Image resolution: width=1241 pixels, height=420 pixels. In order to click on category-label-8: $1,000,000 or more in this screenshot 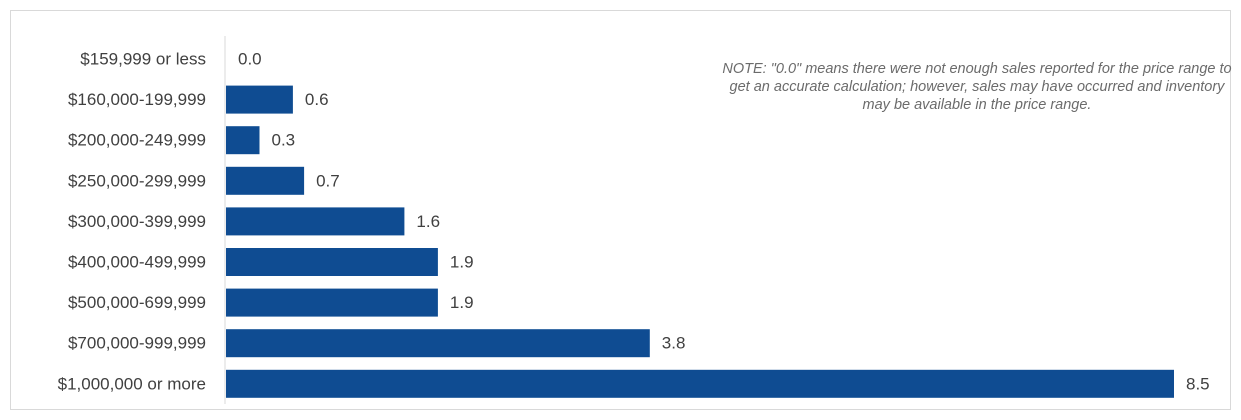, I will do `click(132, 383)`.